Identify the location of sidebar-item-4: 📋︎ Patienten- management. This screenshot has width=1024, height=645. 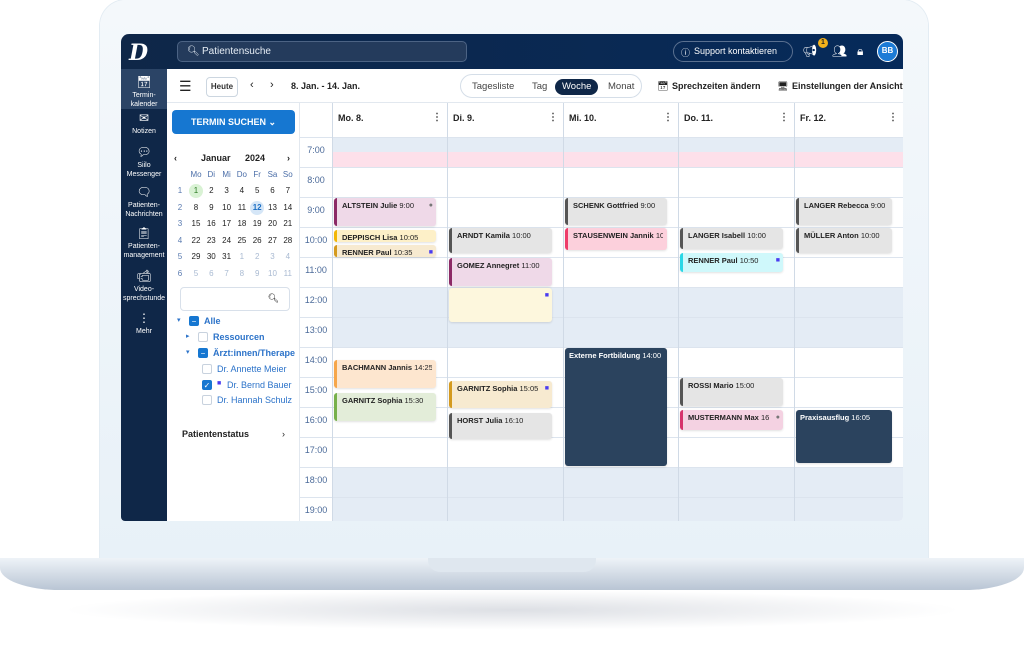
(144, 243).